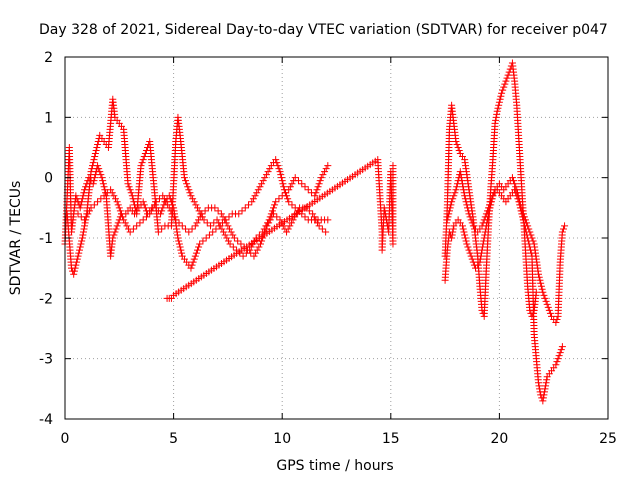 The width and height of the screenshot is (640, 480). What do you see at coordinates (46, 239) in the screenshot?
I see `y-tick-label: -1` at bounding box center [46, 239].